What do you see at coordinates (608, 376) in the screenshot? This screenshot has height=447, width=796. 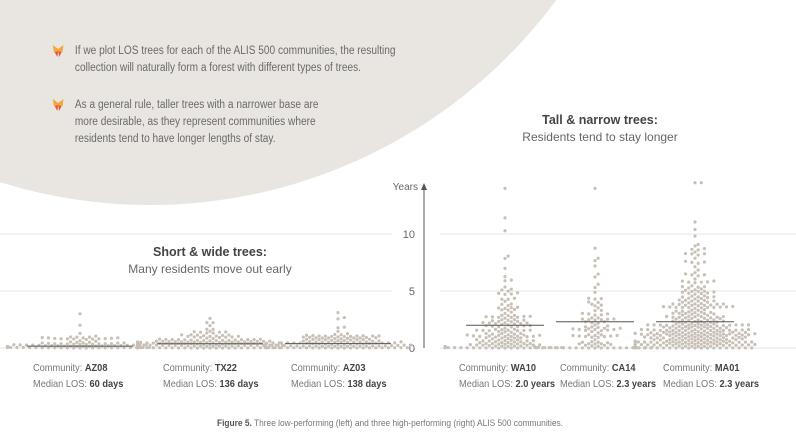 I see `community-label: Community: CA14 Median LOS: 2.3 years` at bounding box center [608, 376].